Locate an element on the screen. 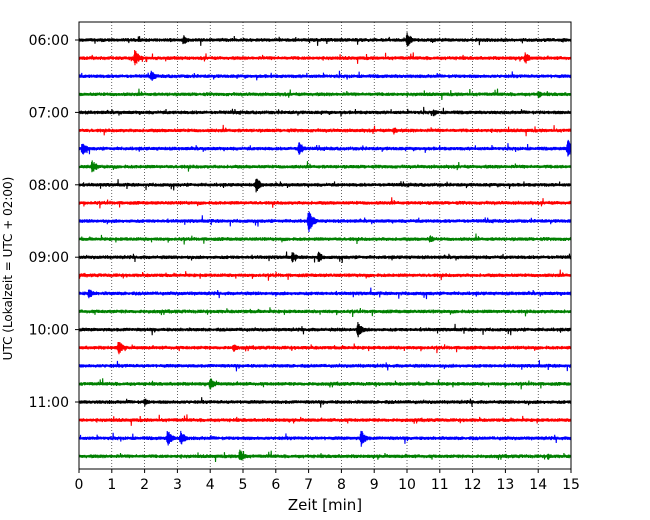 This screenshot has width=650, height=520. x-tick-label: 11 is located at coordinates (440, 485).